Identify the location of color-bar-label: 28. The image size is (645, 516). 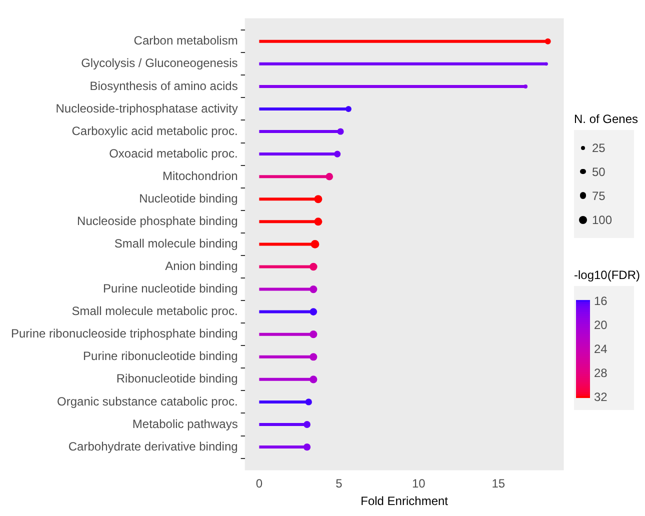
(601, 373).